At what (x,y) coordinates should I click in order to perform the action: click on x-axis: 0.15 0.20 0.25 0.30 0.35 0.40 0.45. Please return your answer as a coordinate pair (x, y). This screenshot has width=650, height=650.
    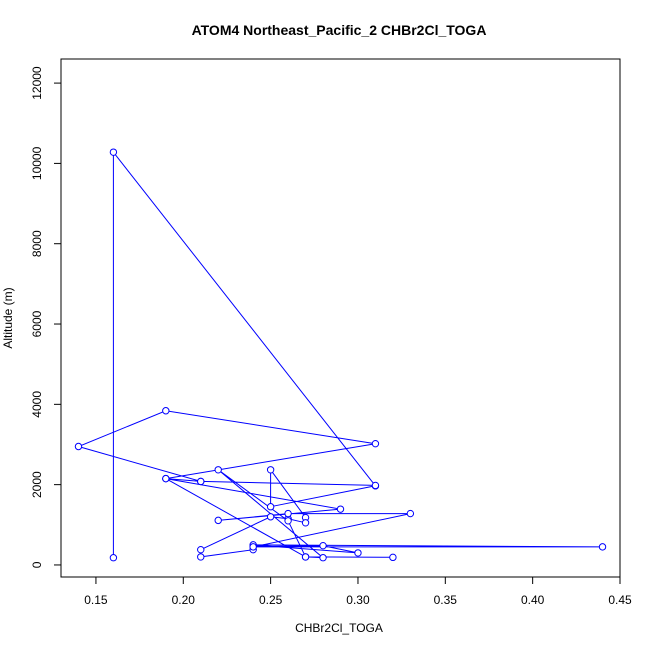
    Looking at the image, I should click on (358, 591).